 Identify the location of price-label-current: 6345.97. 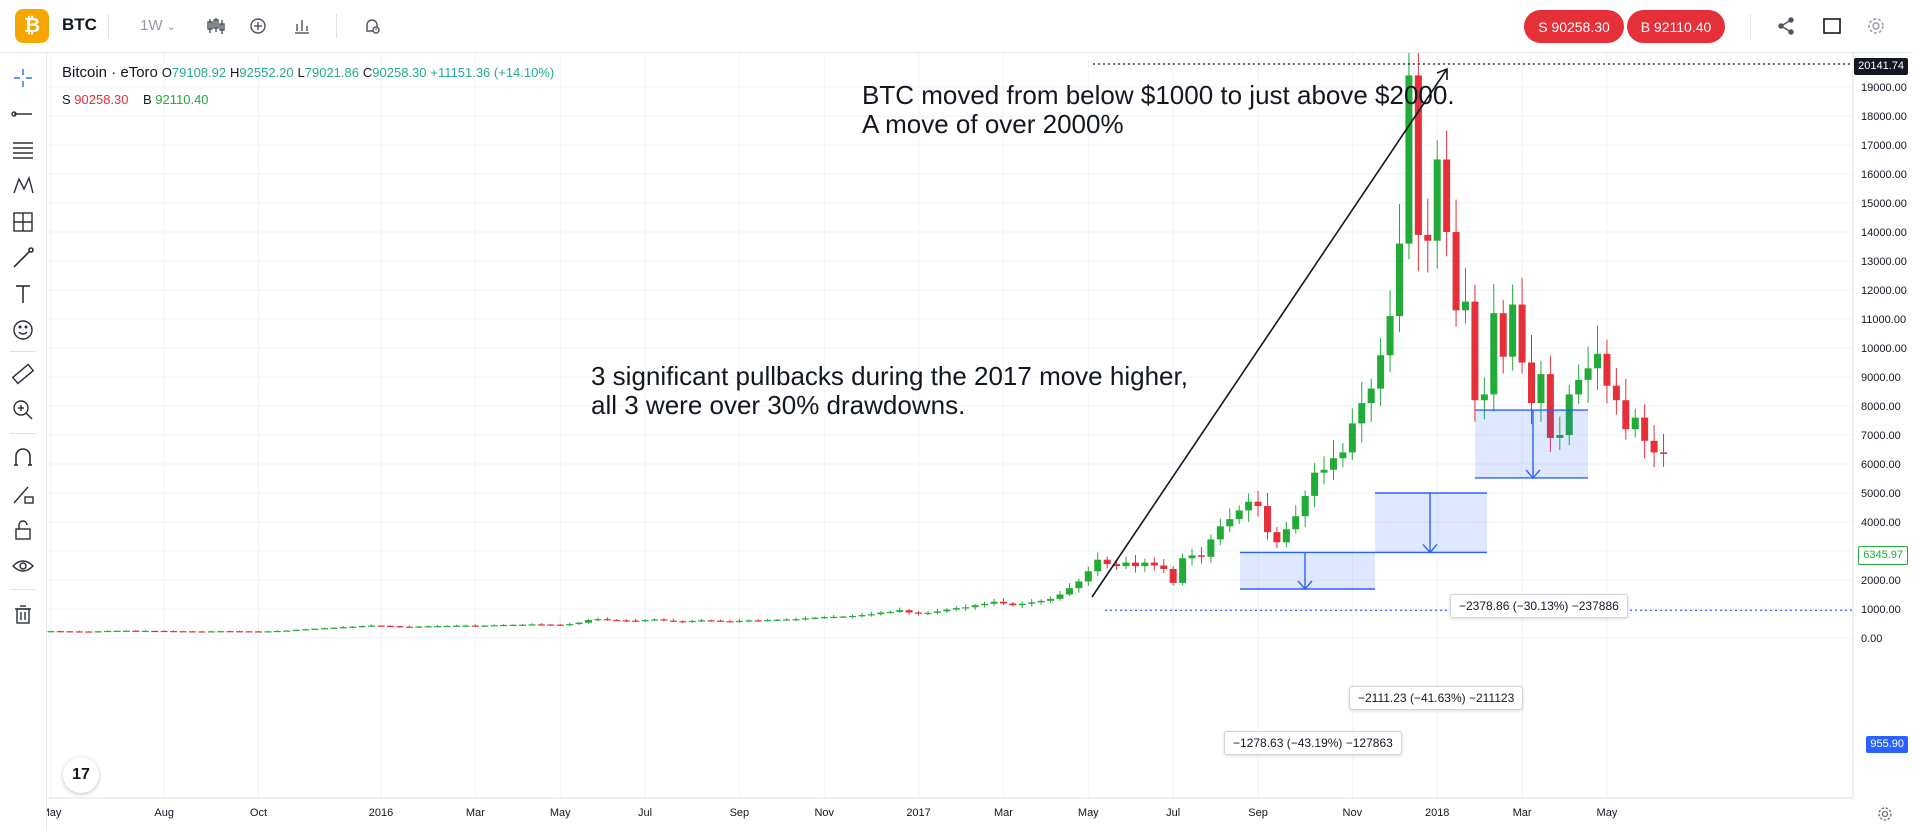
(1883, 555).